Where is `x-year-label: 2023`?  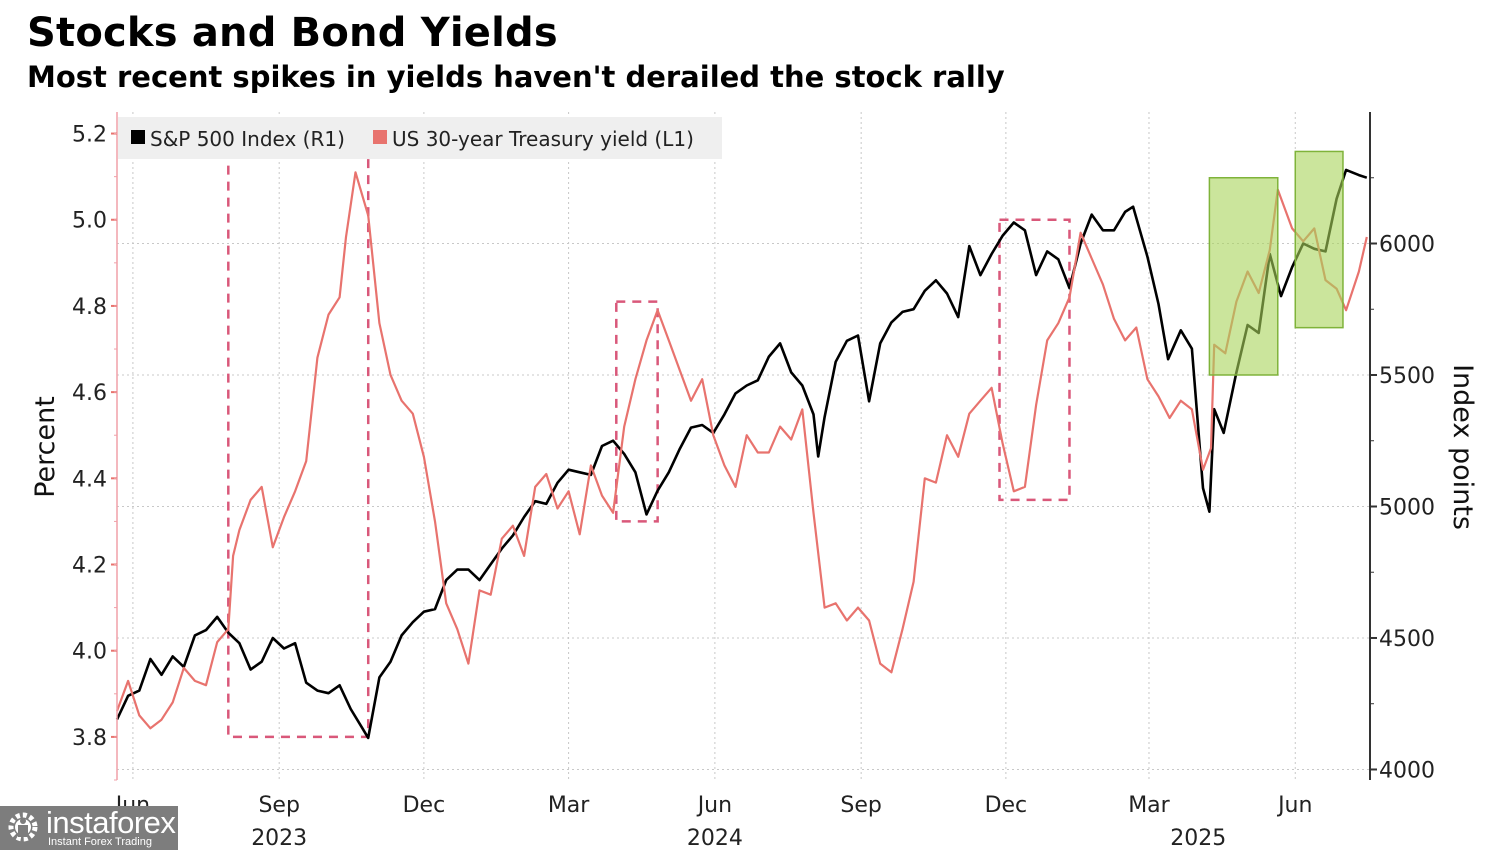 x-year-label: 2023 is located at coordinates (279, 838).